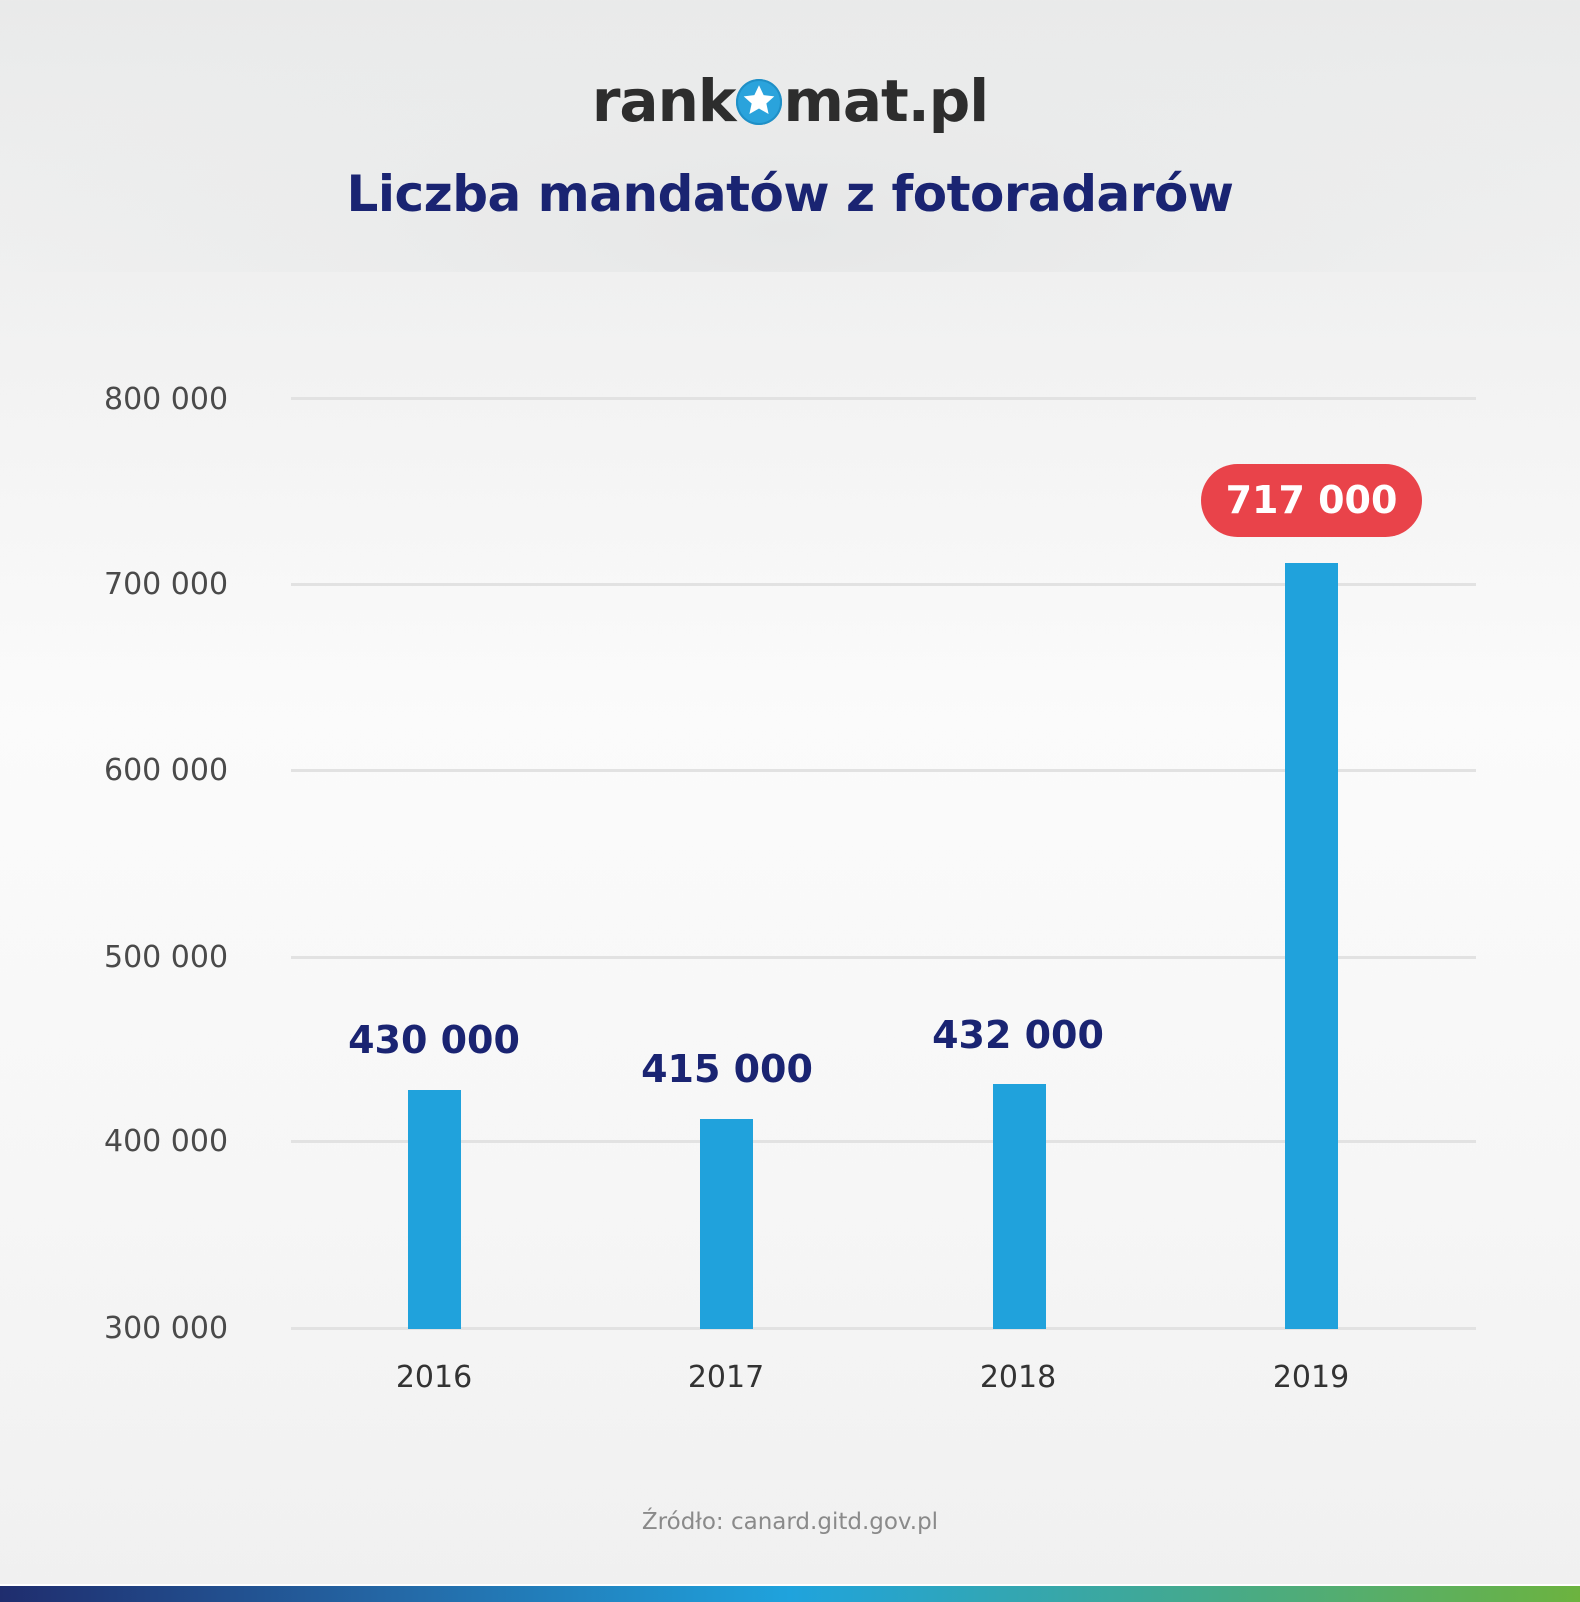 The height and width of the screenshot is (1602, 1580). I want to click on rankomat-logo: rank mat.pl, so click(790, 101).